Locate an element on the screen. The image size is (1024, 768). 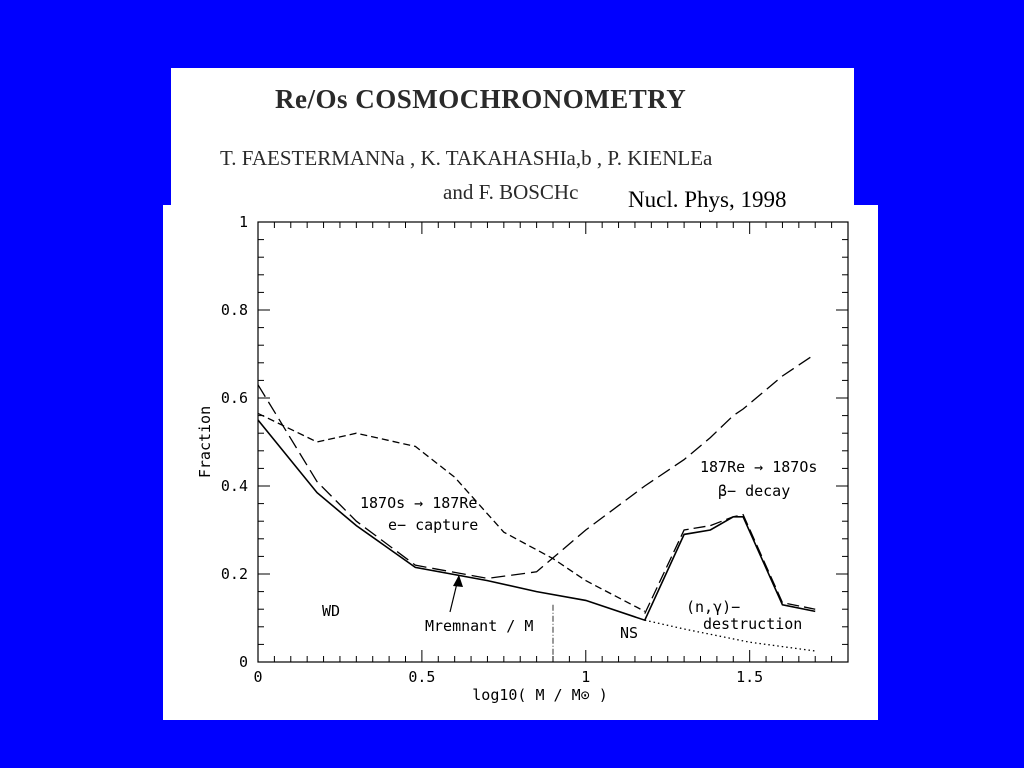
annotation-n-gamma: (n,γ)− is located at coordinates (713, 607).